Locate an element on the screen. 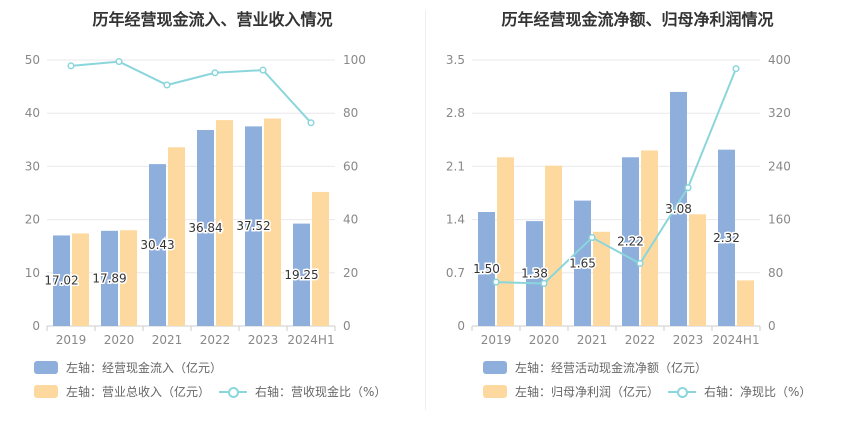  data-label-2023: 3.08 is located at coordinates (678, 209).